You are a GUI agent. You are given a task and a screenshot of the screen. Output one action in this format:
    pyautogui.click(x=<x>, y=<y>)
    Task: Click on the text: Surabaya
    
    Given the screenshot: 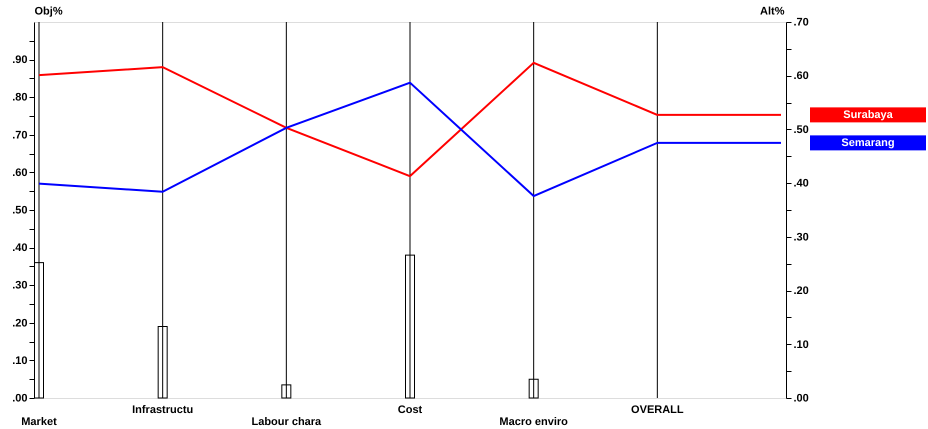 What is the action you would take?
    pyautogui.click(x=868, y=114)
    